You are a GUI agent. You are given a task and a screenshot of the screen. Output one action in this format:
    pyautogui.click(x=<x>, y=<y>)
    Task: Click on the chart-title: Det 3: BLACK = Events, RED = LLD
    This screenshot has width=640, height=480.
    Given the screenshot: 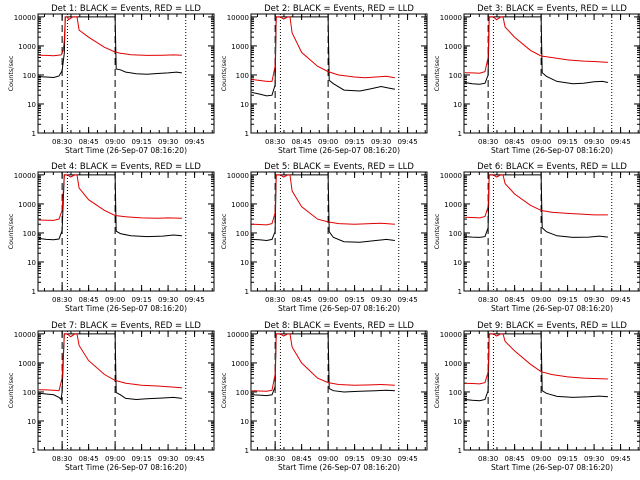 What is the action you would take?
    pyautogui.click(x=552, y=9)
    